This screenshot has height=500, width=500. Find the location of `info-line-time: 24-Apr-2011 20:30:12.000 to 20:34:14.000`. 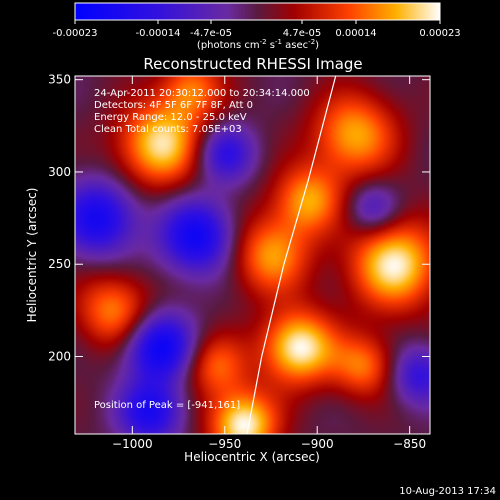

info-line-time: 24-Apr-2011 20:30:12.000 to 20:34:14.000 is located at coordinates (202, 93).